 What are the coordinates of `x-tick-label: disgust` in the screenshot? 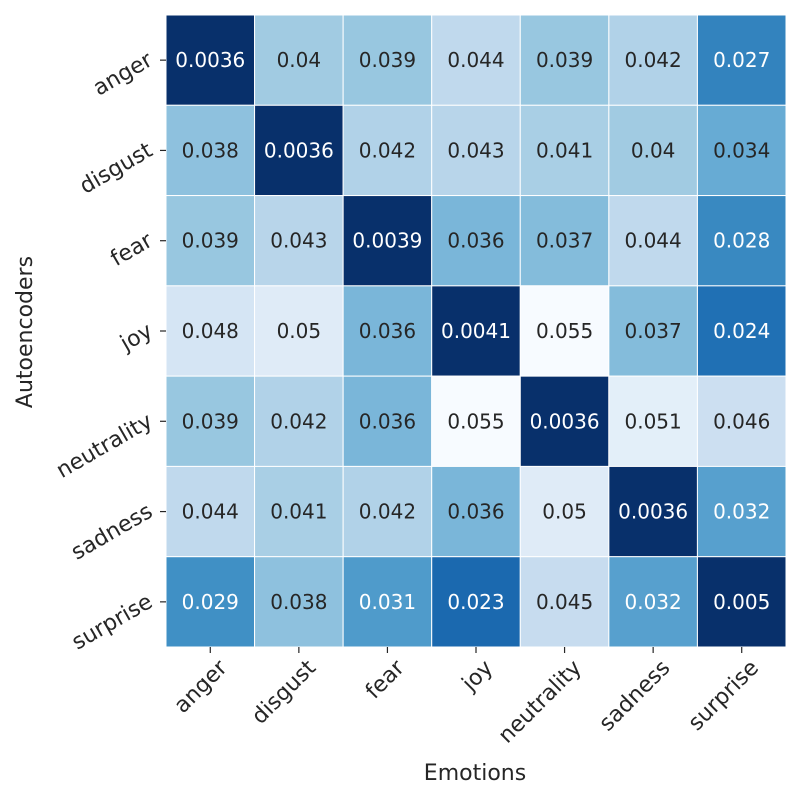 It's located at (284, 692).